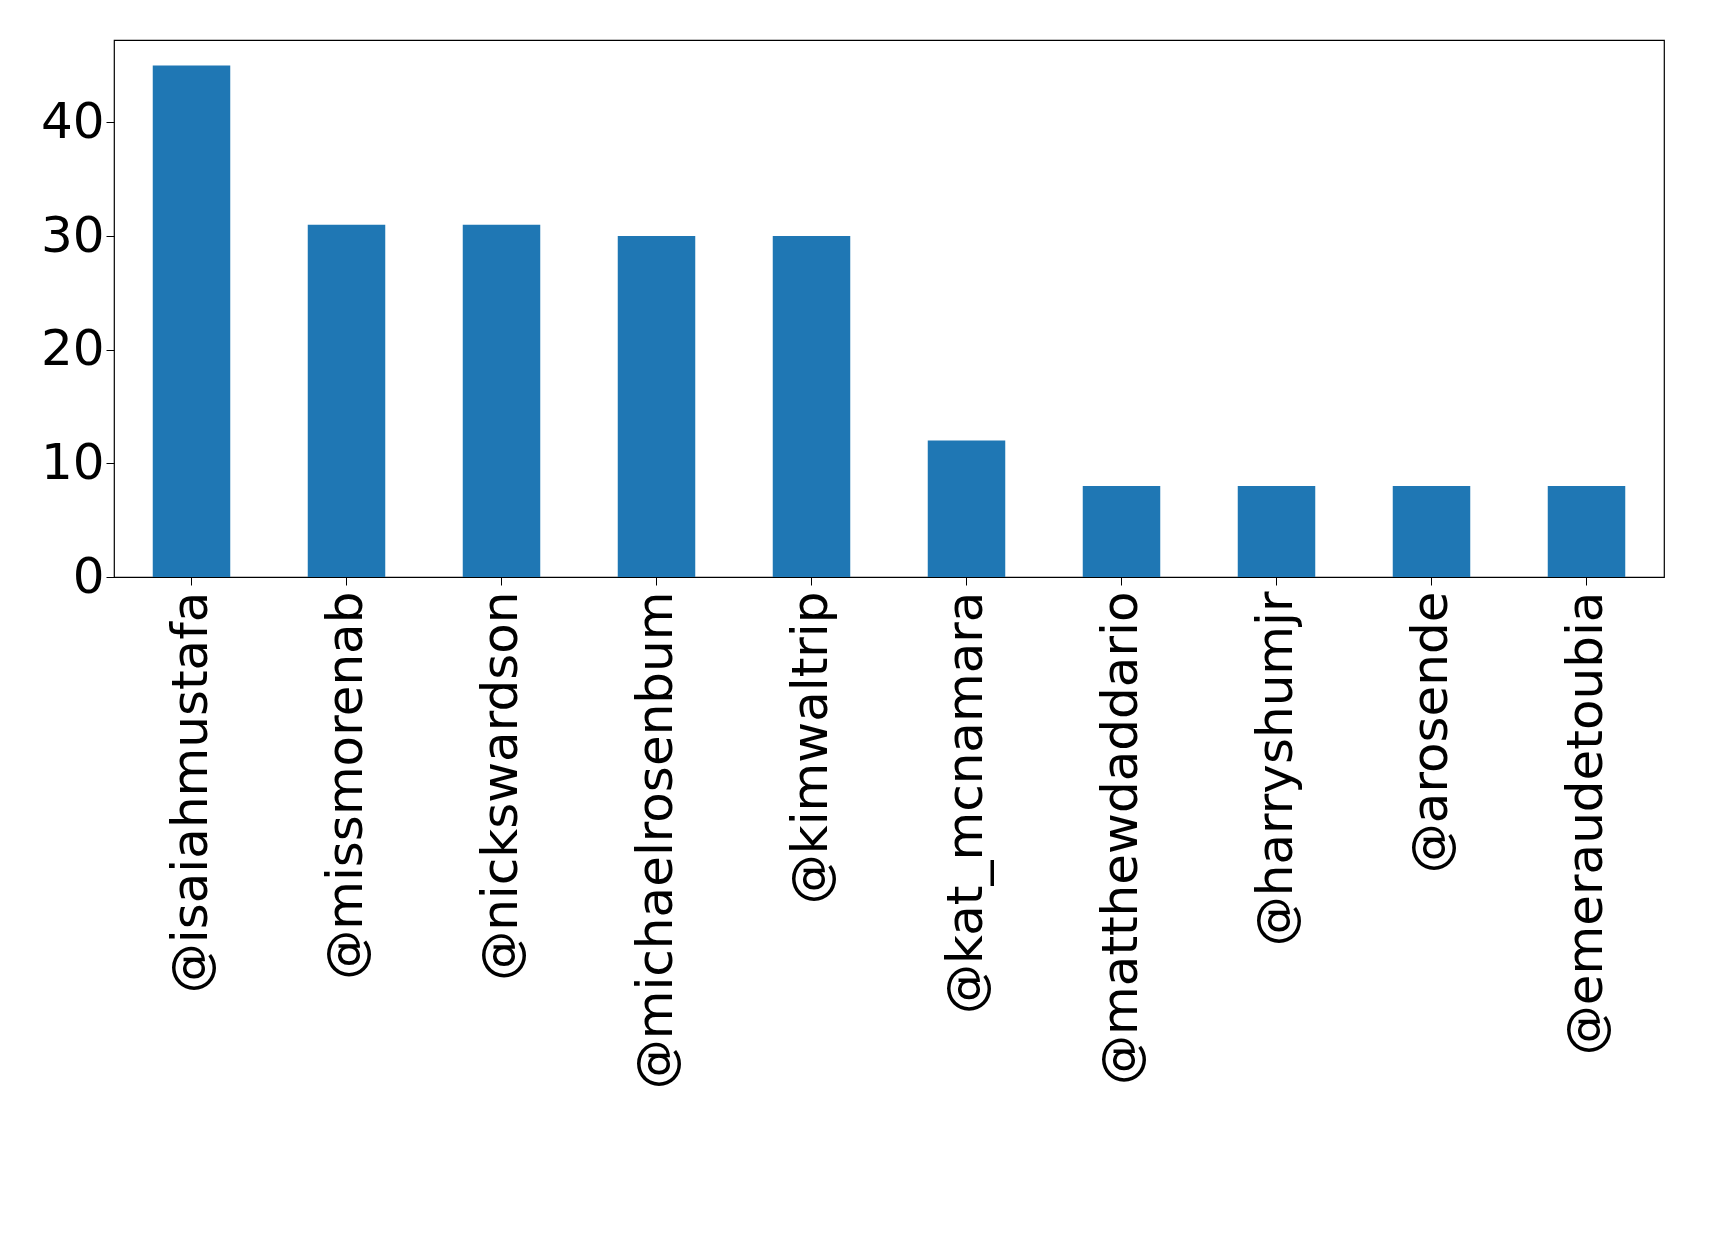 Image resolution: width=1719 pixels, height=1250 pixels. Describe the element at coordinates (72, 348) in the screenshot. I see `y-tick-label: 20` at that location.